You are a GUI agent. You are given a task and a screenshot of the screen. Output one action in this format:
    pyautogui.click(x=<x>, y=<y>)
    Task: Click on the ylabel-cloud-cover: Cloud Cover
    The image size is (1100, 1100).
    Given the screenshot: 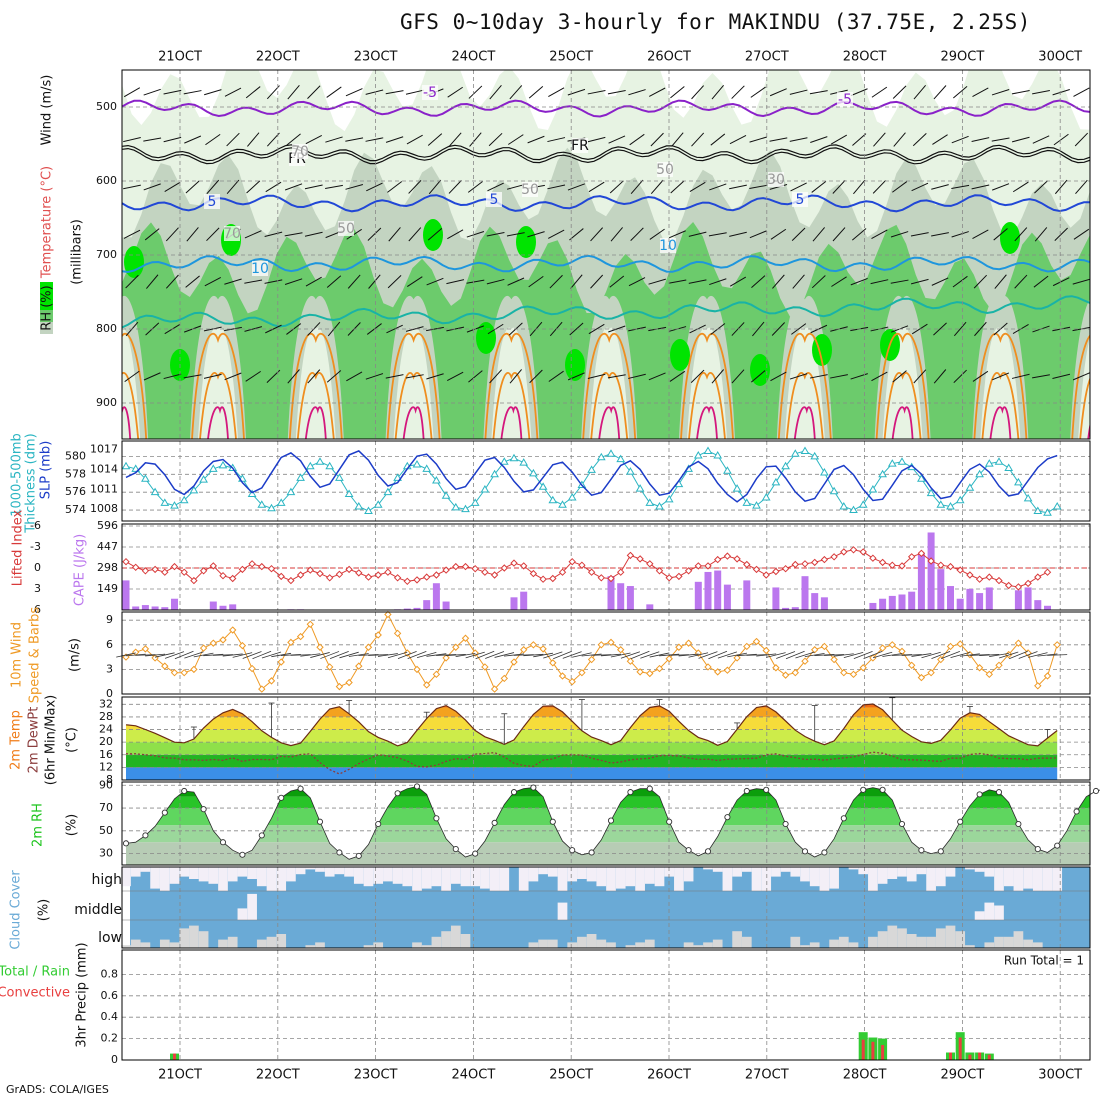 What is the action you would take?
    pyautogui.click(x=16, y=910)
    